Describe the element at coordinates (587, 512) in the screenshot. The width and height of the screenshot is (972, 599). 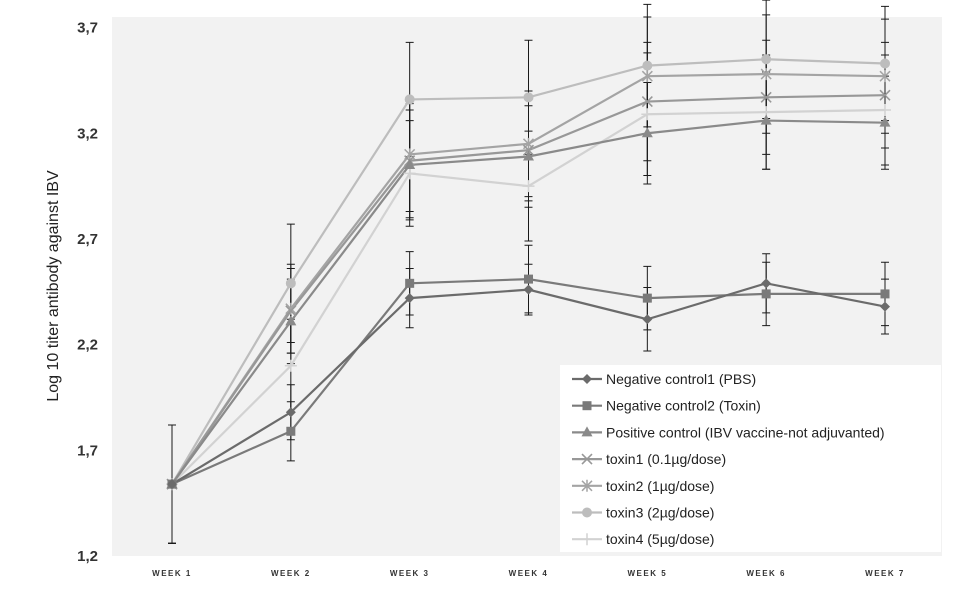
I see `legend-marker-toxin3-2-g-dose` at that location.